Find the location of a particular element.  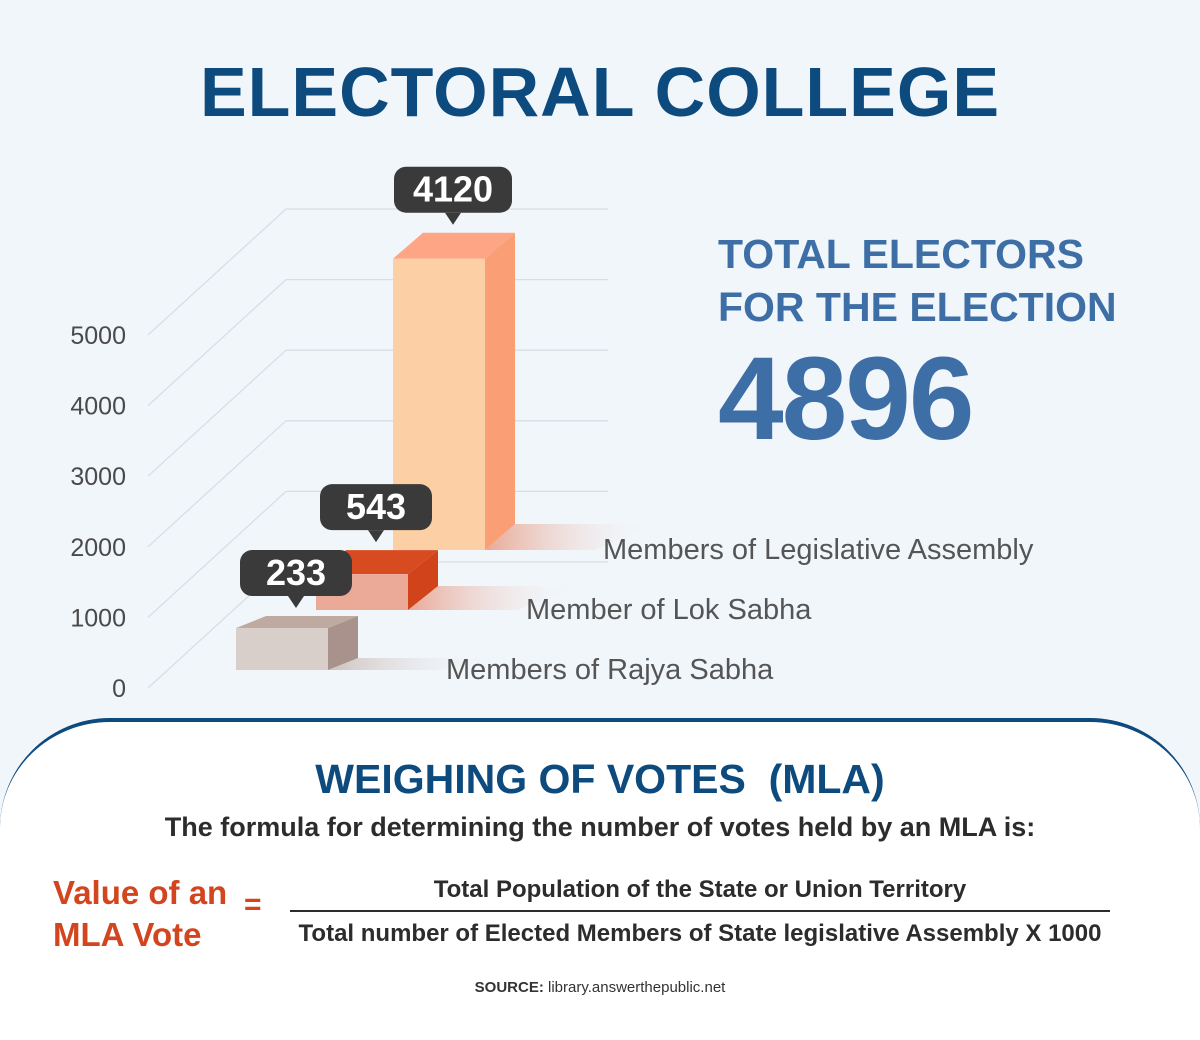

formula-heading: WEIGHING OF VOTES (MLA) is located at coordinates (600, 779).